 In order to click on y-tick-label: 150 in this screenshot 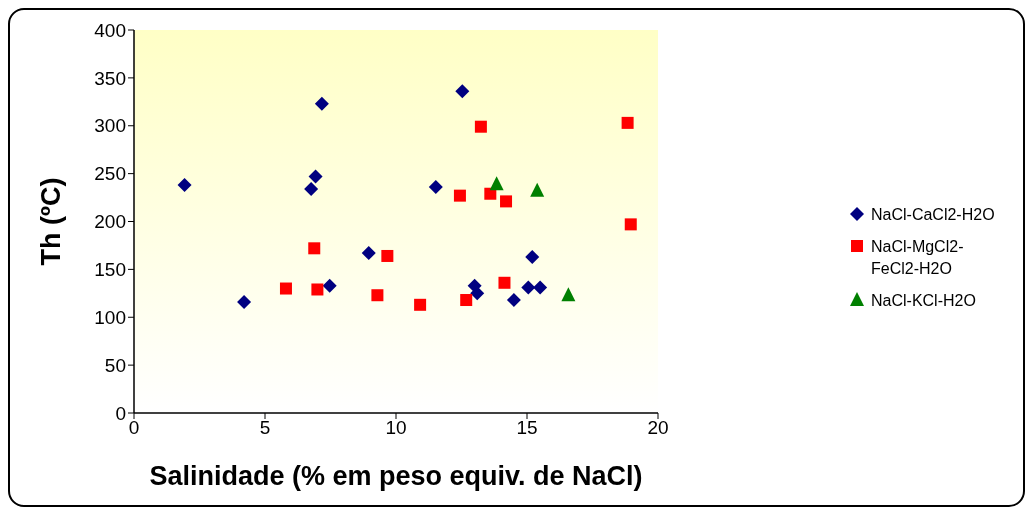, I will do `click(110, 270)`.